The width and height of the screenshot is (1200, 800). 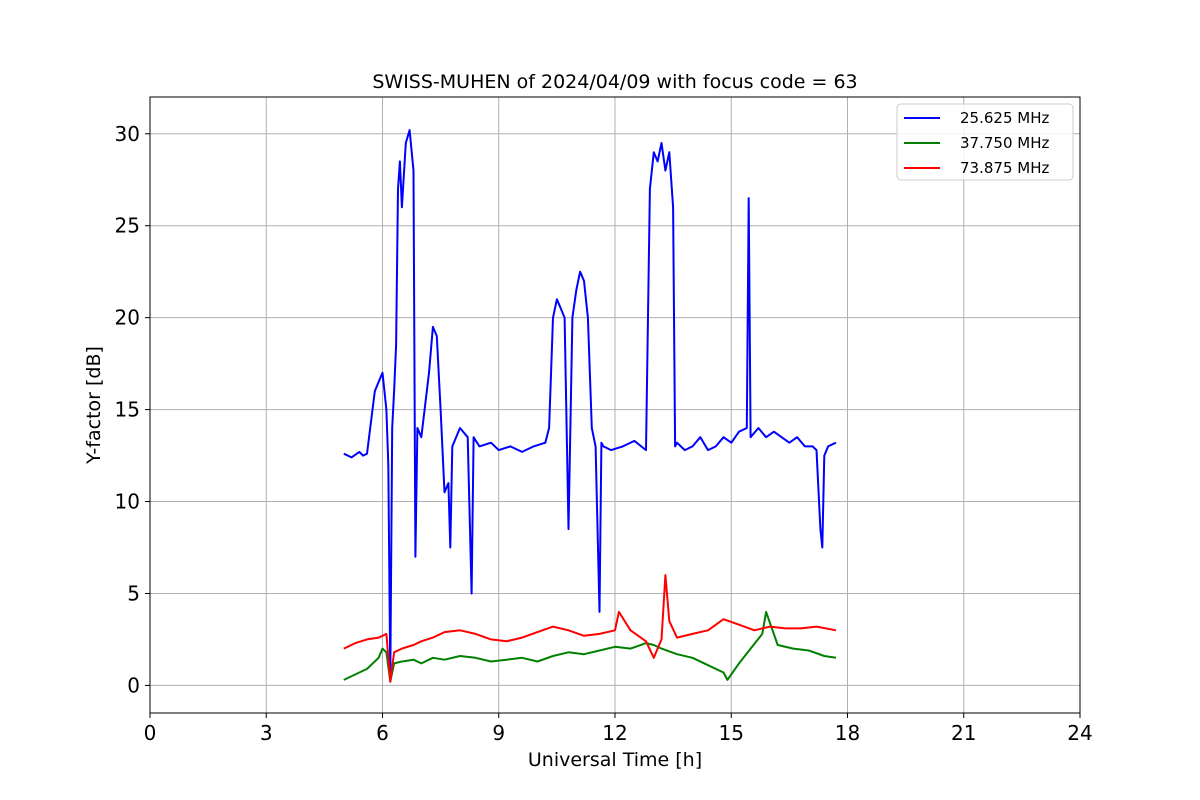 What do you see at coordinates (1079, 733) in the screenshot?
I see `x-tick-label: 24` at bounding box center [1079, 733].